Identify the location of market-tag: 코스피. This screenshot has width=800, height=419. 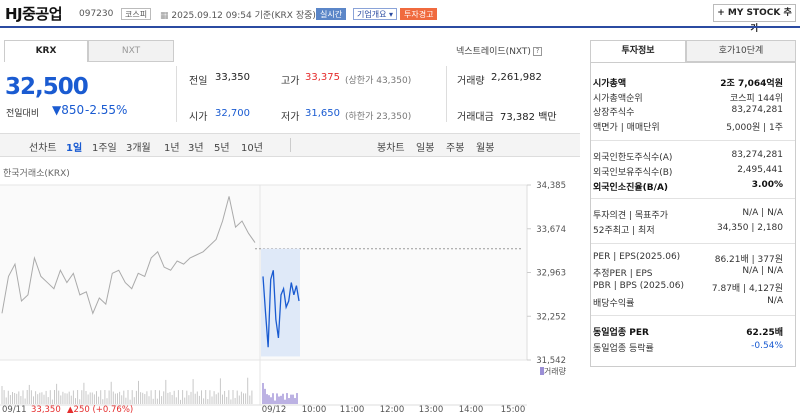
(136, 14).